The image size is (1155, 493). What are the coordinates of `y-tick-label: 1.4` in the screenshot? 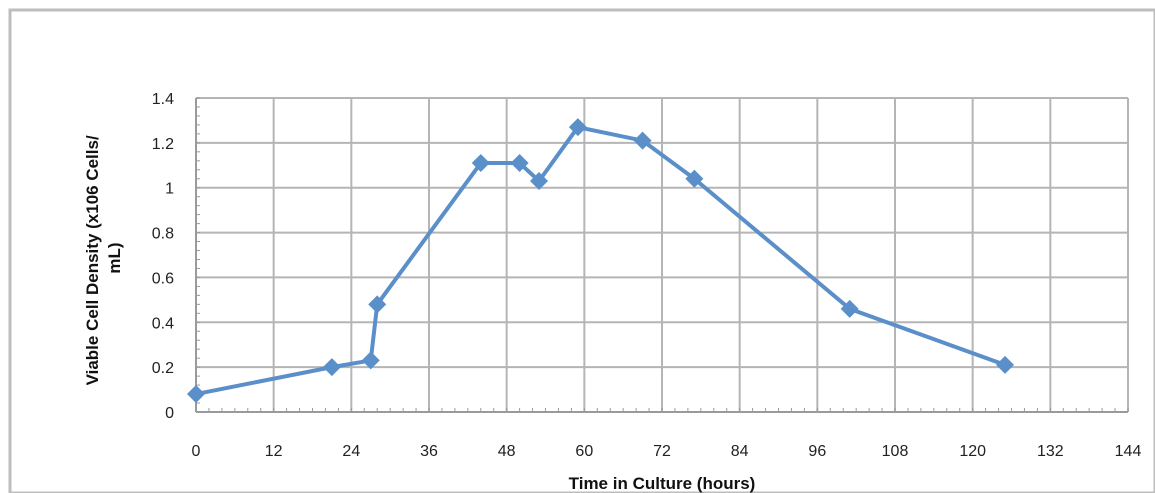 It's located at (163, 99).